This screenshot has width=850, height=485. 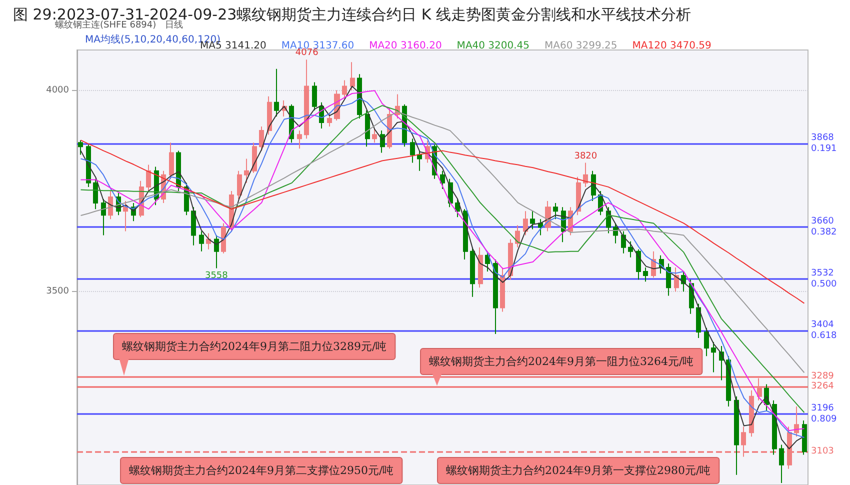 What do you see at coordinates (822, 451) in the screenshot?
I see `ref-line-label: 3103` at bounding box center [822, 451].